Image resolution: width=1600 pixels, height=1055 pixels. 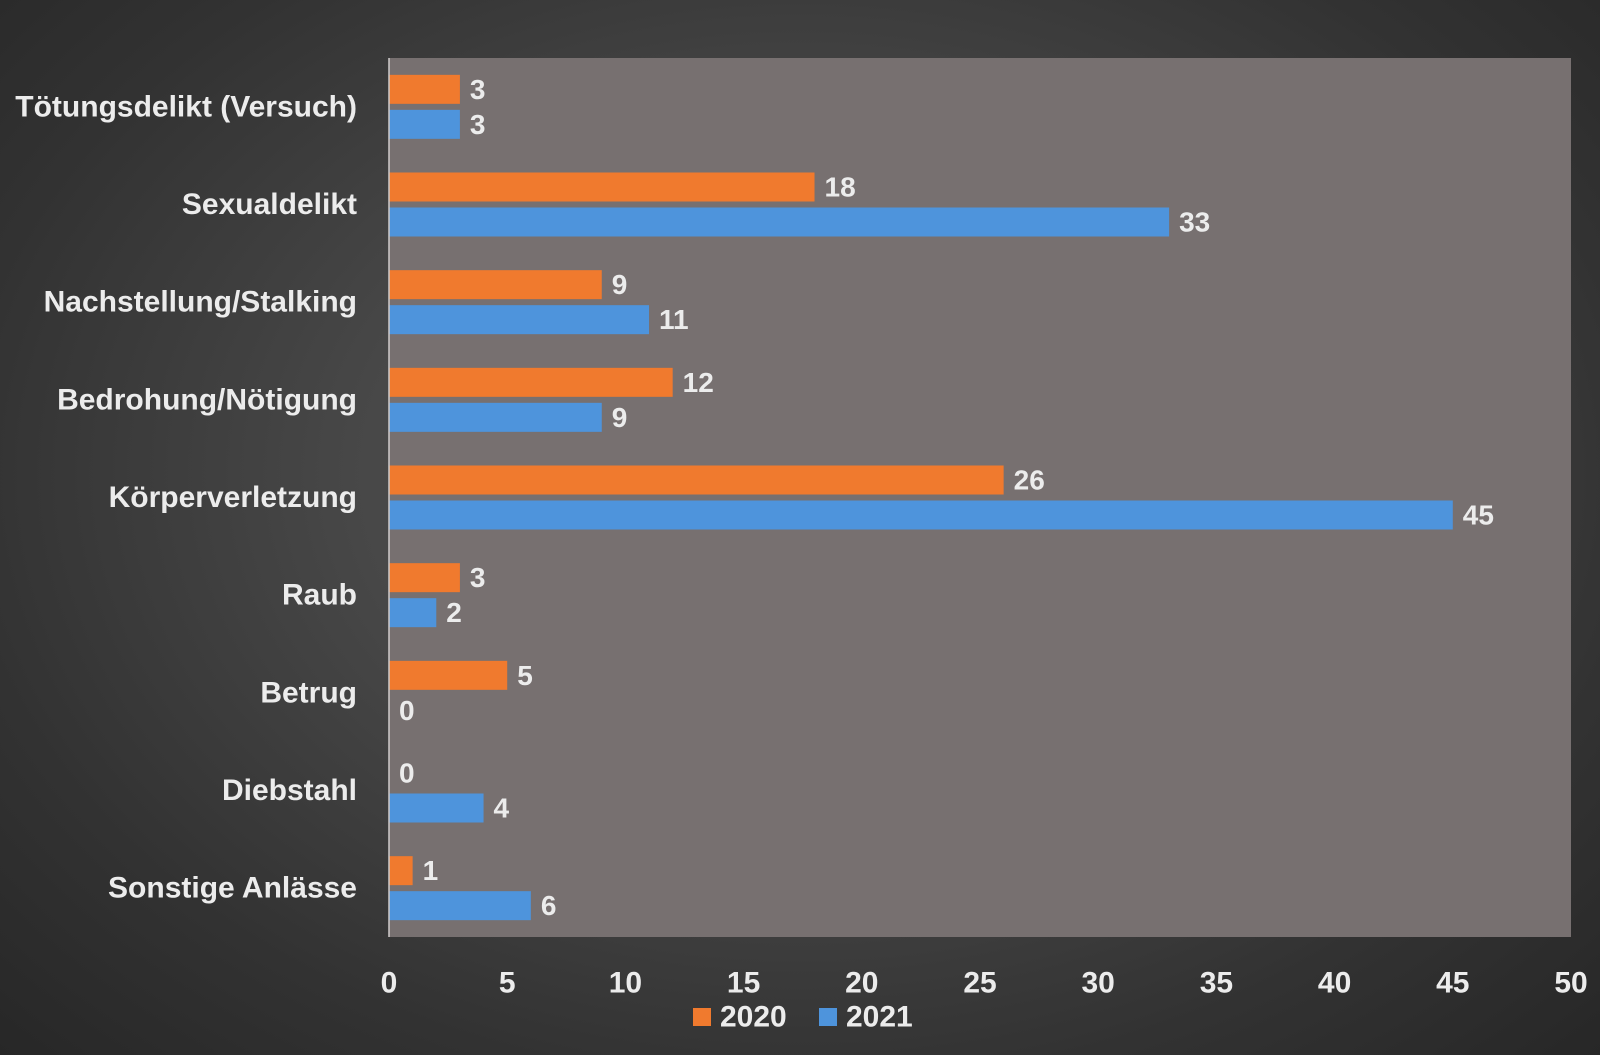 I want to click on x-tick-label: 25, so click(x=979, y=983).